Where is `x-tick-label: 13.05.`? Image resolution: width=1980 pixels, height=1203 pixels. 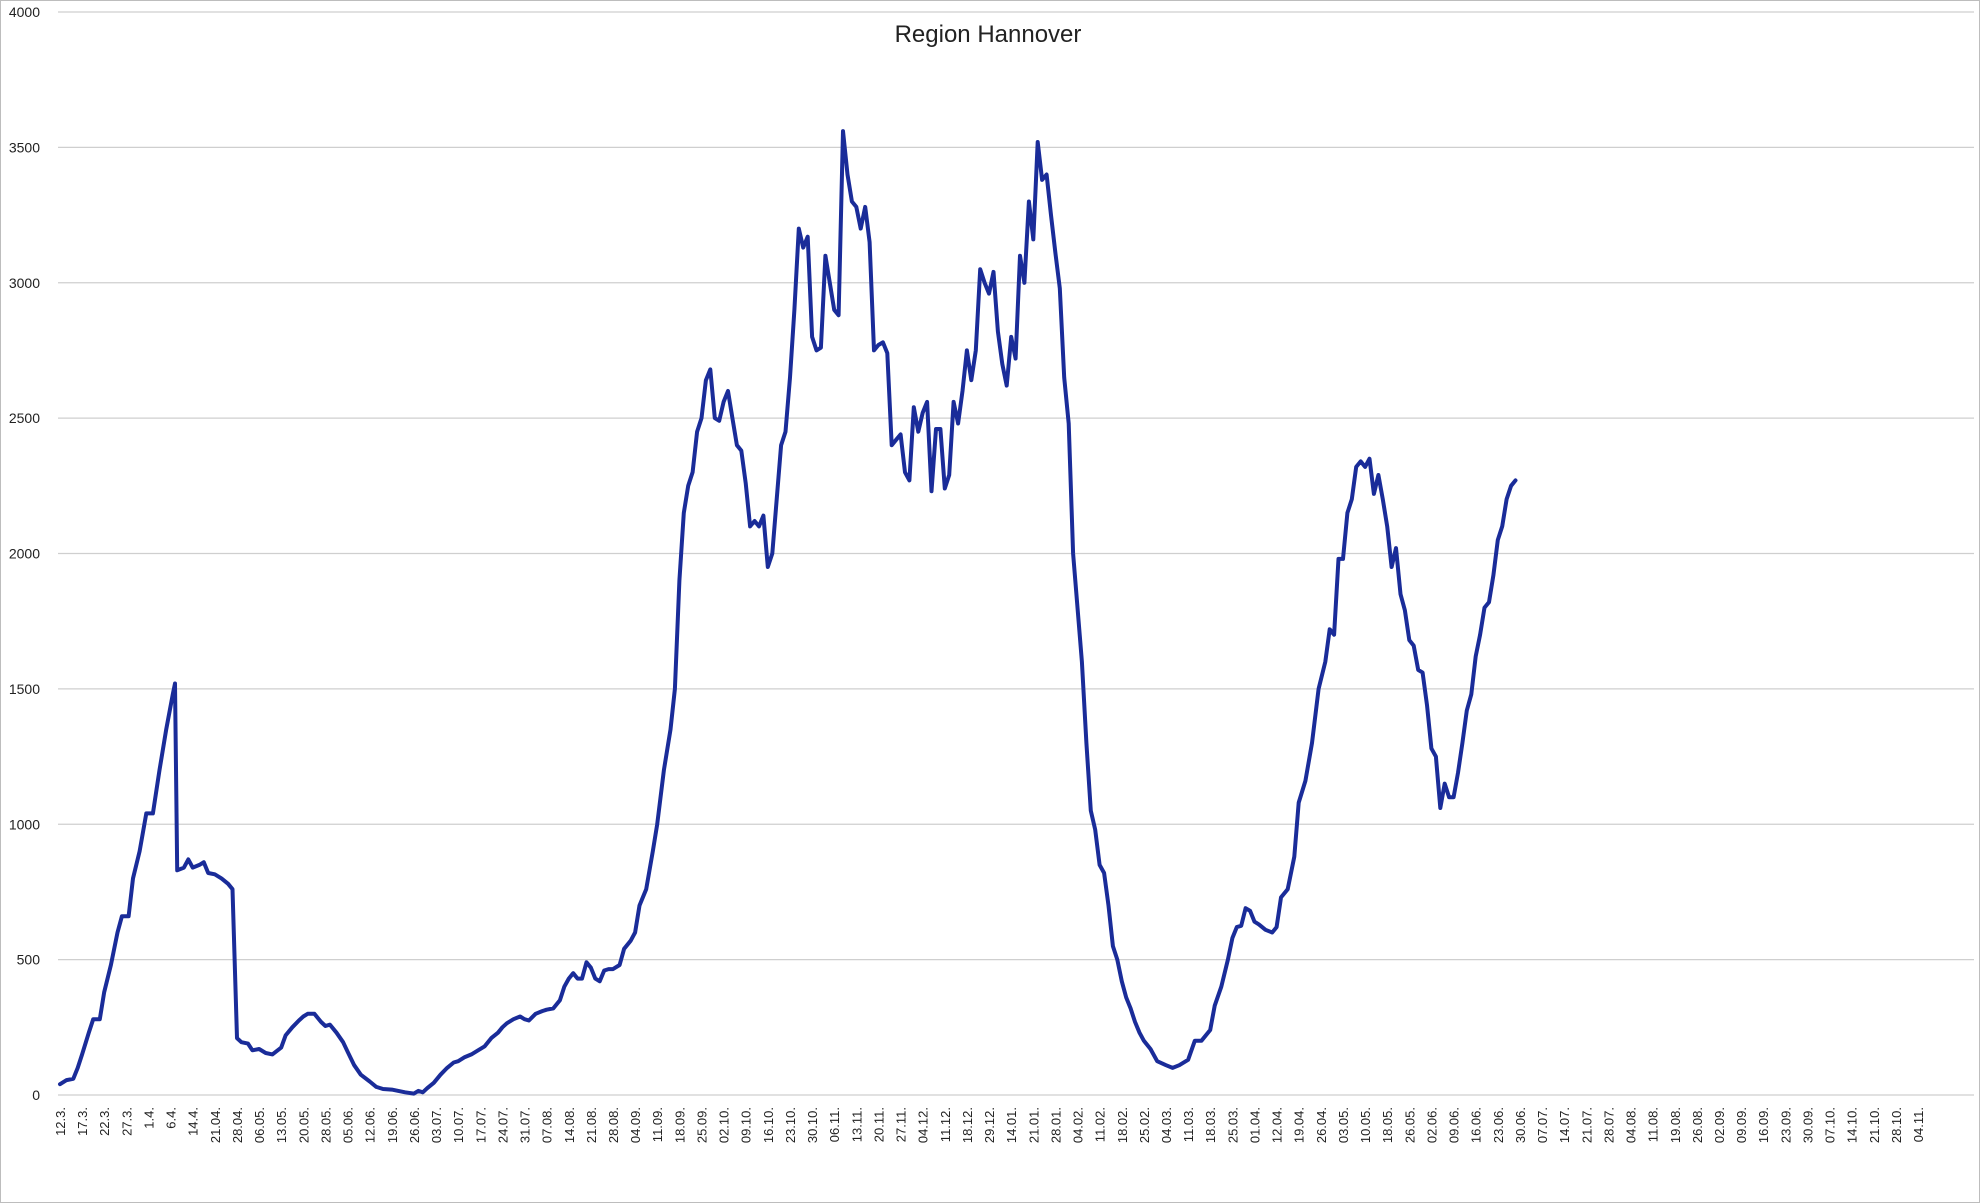 x-tick-label: 13.05. is located at coordinates (281, 1125).